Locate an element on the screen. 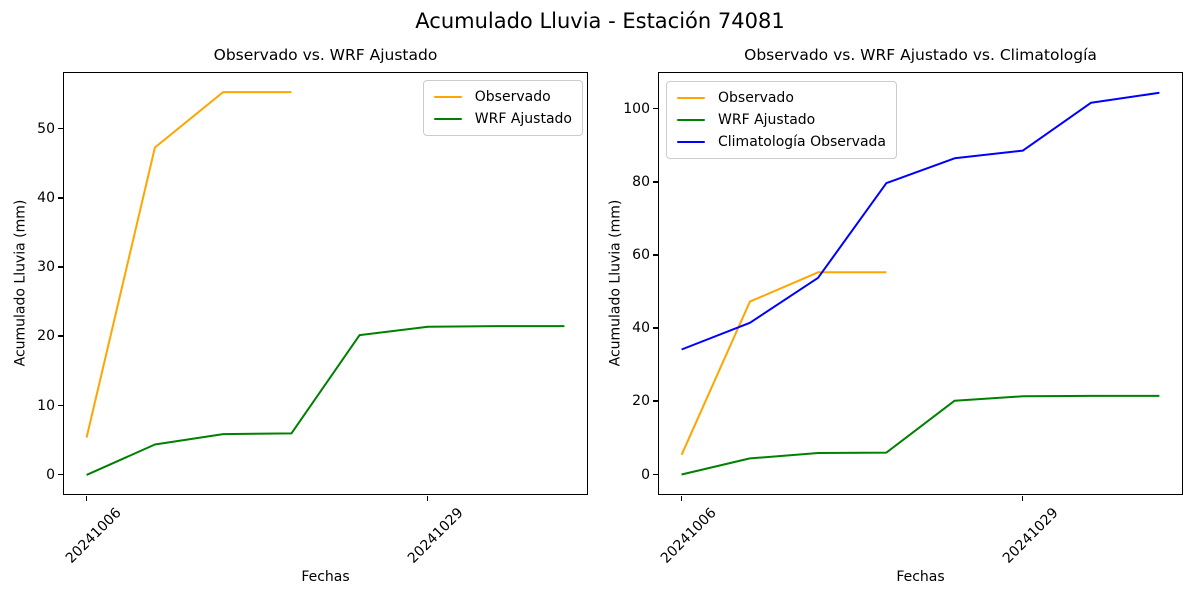  figure-title: Acumulado Lluvia - Estación 74081 is located at coordinates (600, 21).